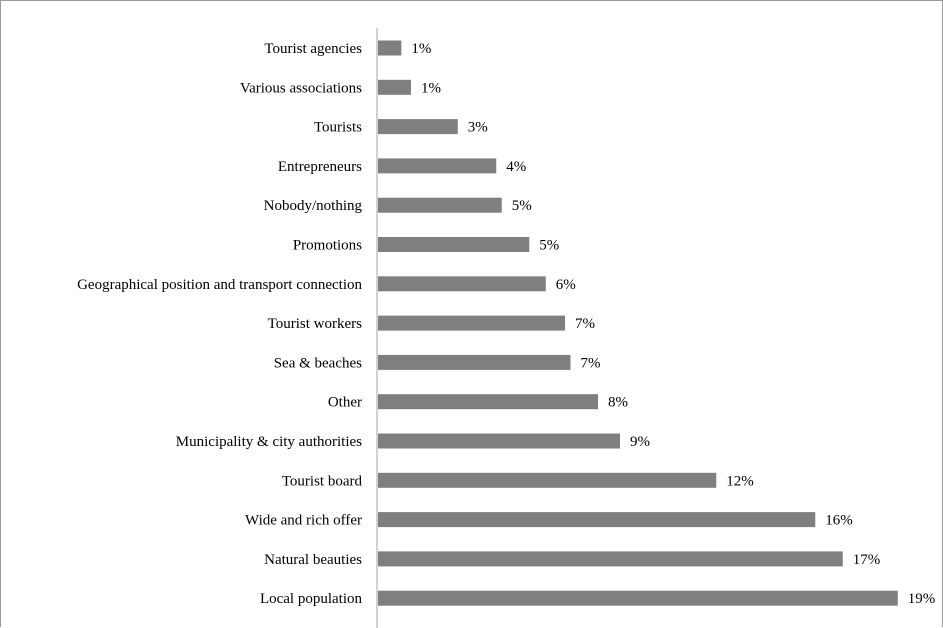 This screenshot has width=943, height=628. Describe the element at coordinates (478, 128) in the screenshot. I see `data-label: 3%` at that location.